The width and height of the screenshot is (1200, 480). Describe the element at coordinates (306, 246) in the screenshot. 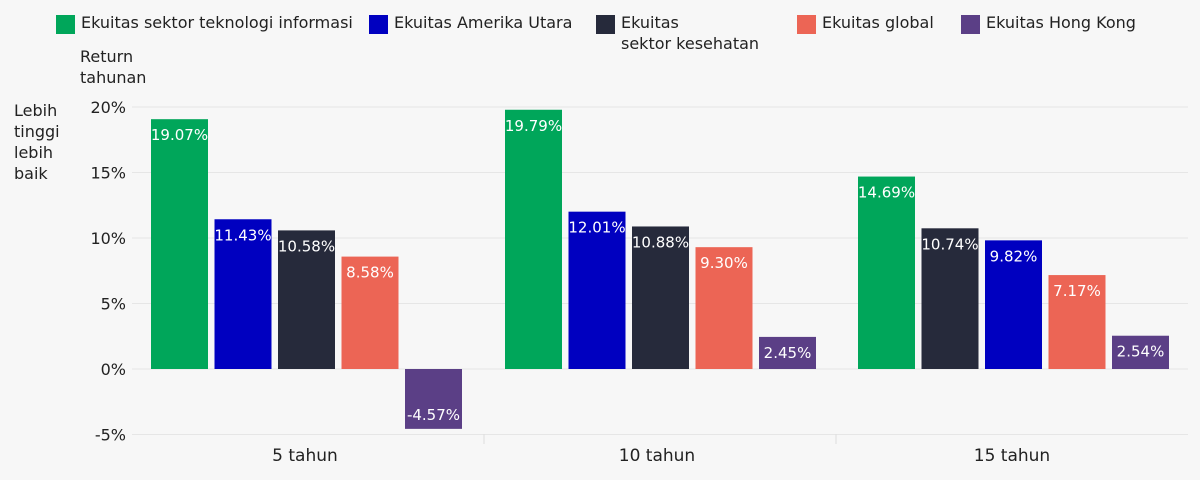

I see `data-label: 10.58%` at that location.